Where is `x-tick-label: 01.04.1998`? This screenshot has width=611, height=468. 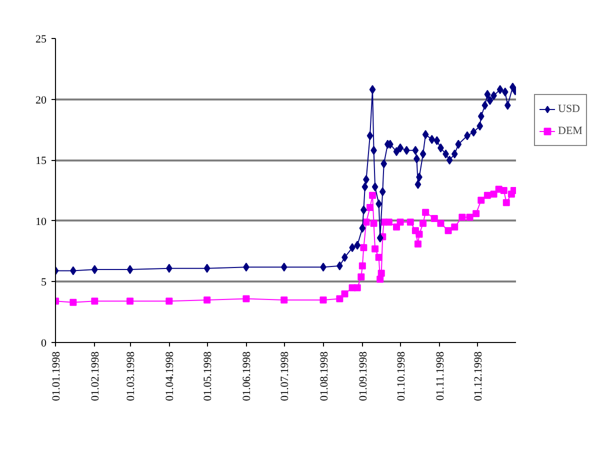 x-tick-label: 01.04.1998 is located at coordinates (170, 376).